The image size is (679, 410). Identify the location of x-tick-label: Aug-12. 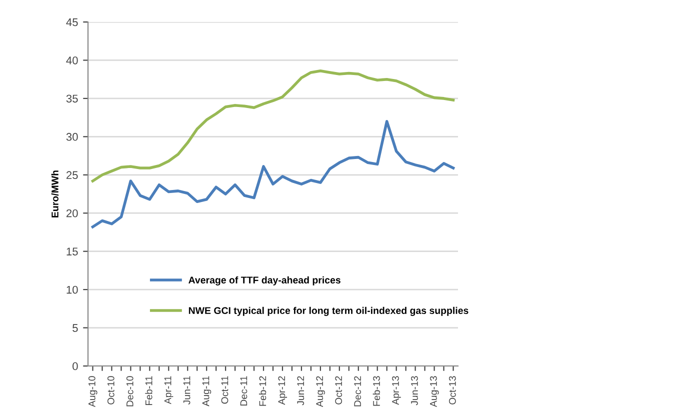
(320, 392).